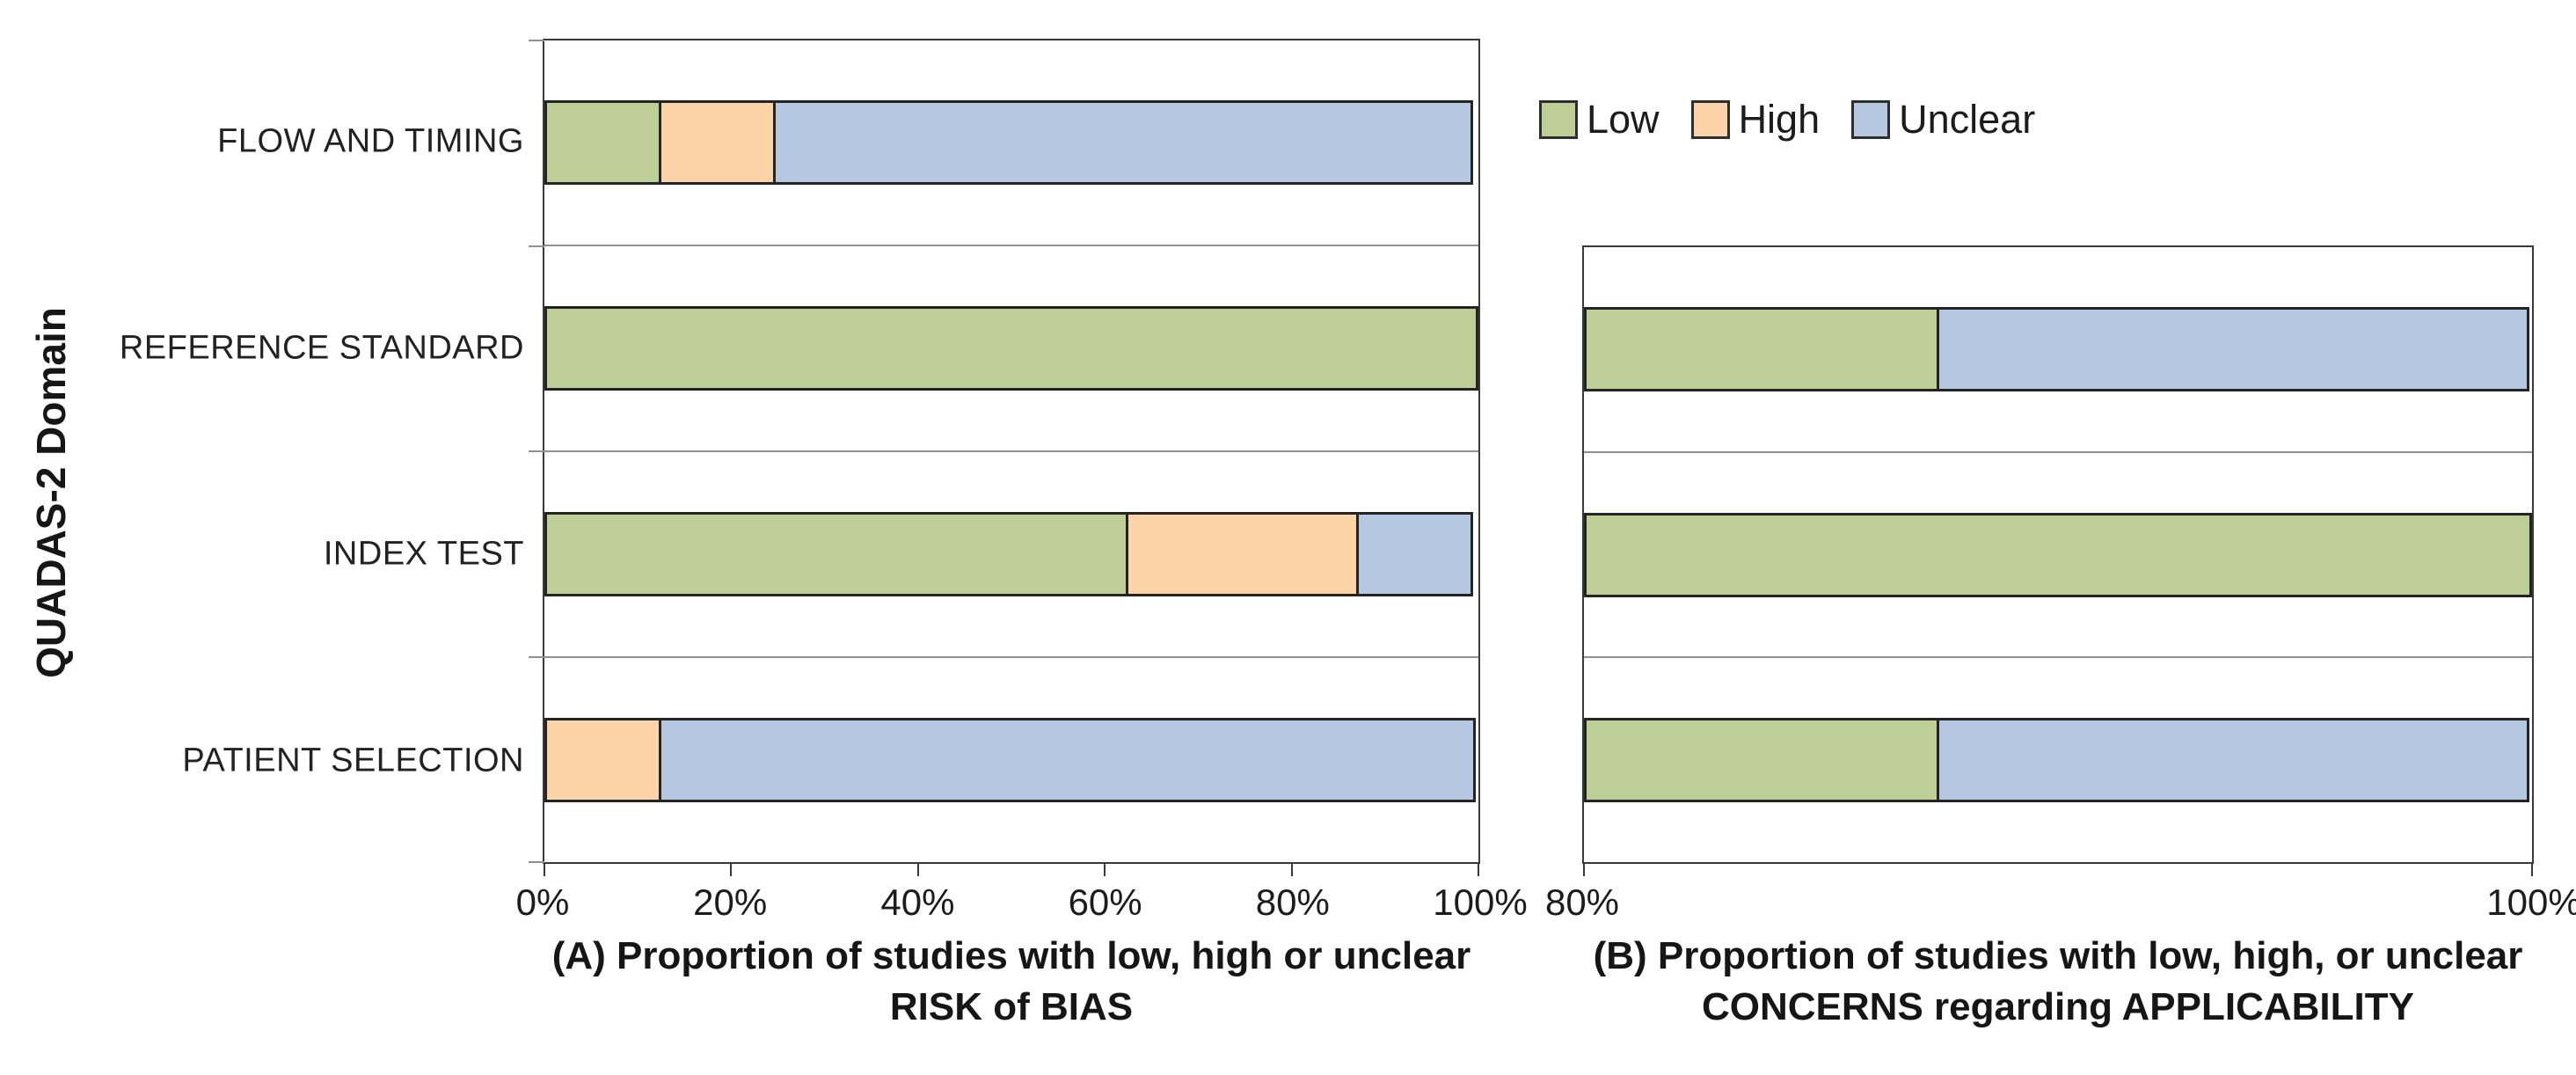  I want to click on legend: Low High Unclear, so click(1787, 120).